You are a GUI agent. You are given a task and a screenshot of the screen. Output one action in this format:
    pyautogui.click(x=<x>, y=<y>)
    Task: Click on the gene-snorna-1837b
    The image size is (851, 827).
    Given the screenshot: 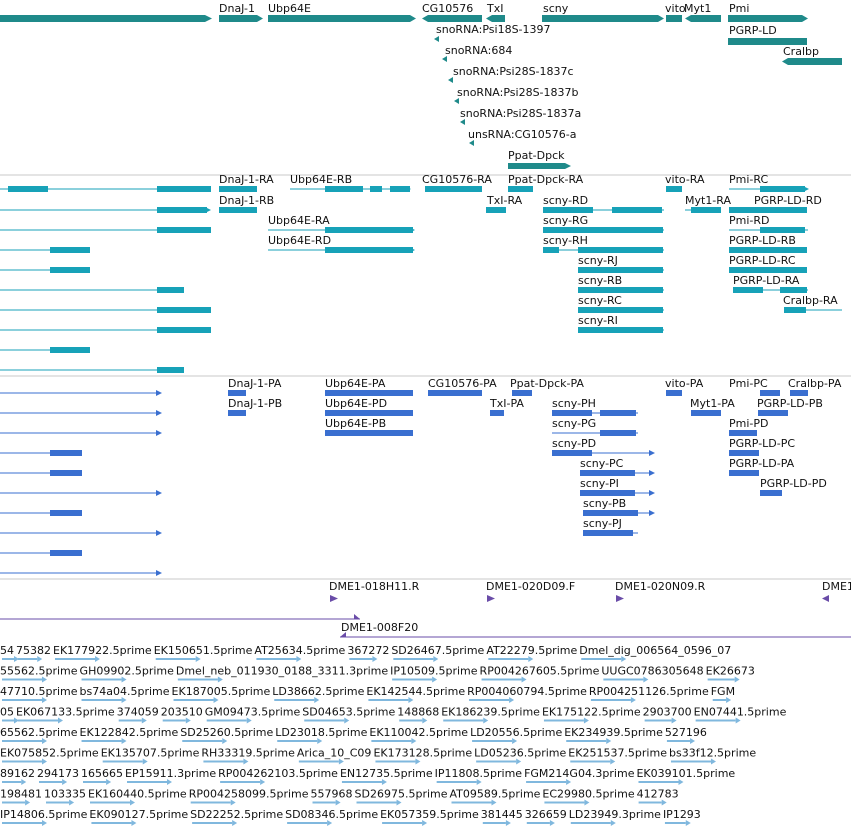 What is the action you would take?
    pyautogui.click(x=456, y=101)
    